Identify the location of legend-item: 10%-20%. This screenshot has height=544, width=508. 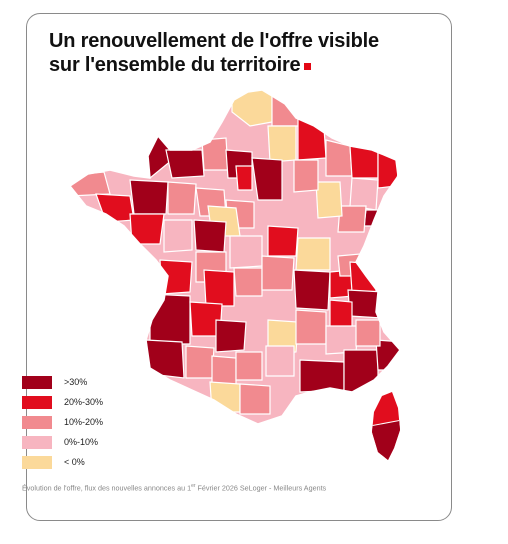
(62, 422).